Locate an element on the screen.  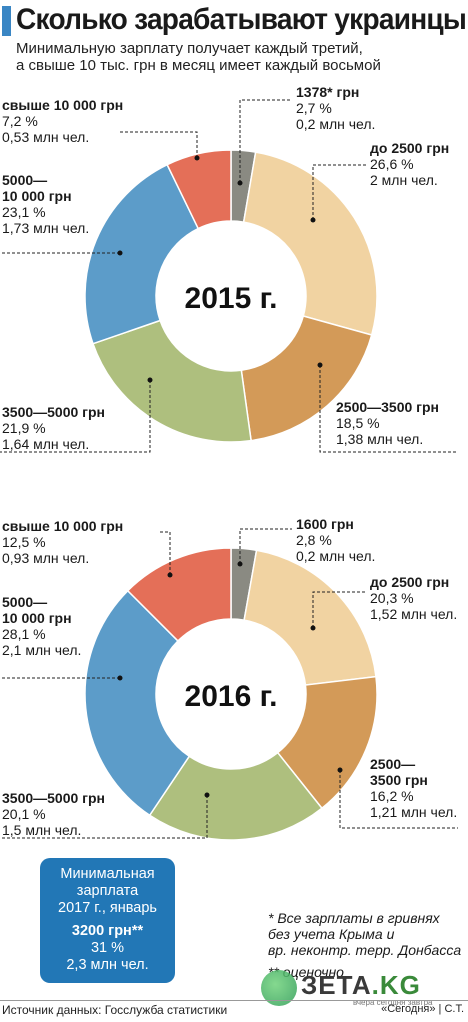
page-title: Сколько зарабатывают украинцы is located at coordinates (241, 19).